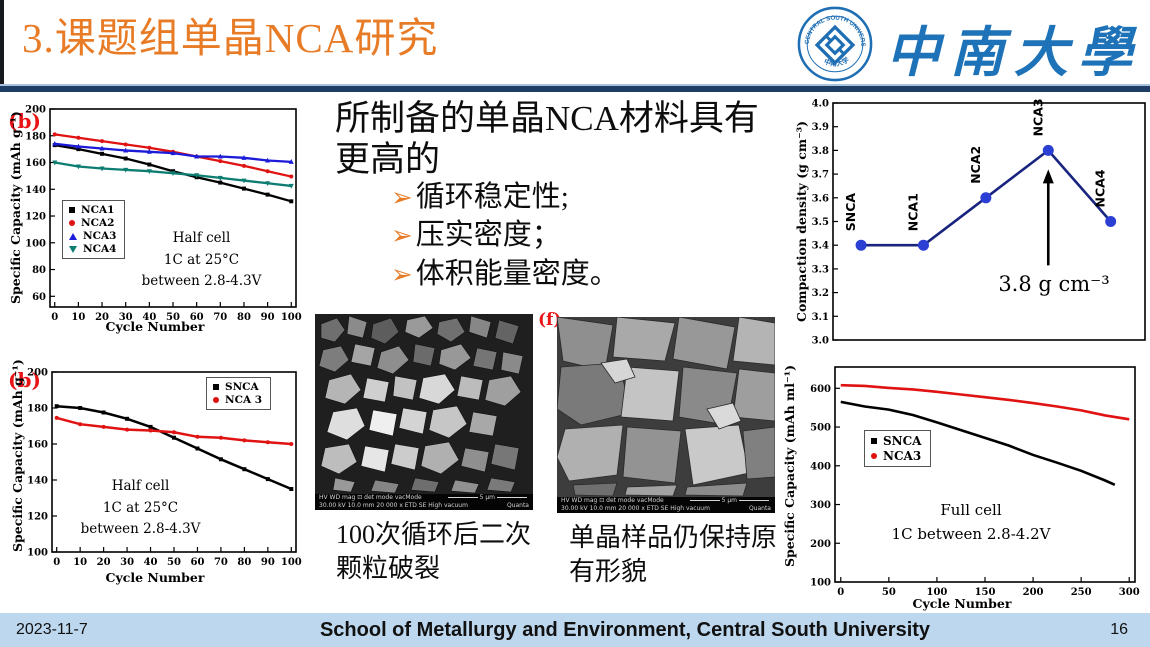  What do you see at coordinates (985, 402) in the screenshot?
I see `series-line-NCA3` at bounding box center [985, 402].